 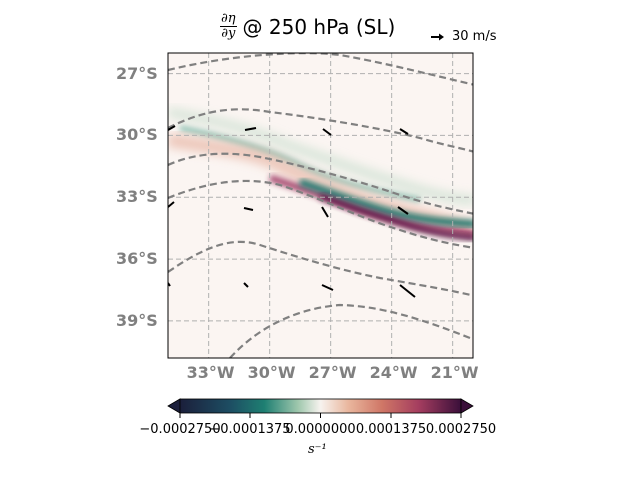 What do you see at coordinates (319, 26) in the screenshot?
I see `title-text: @ 250 hPa (SL)` at bounding box center [319, 26].